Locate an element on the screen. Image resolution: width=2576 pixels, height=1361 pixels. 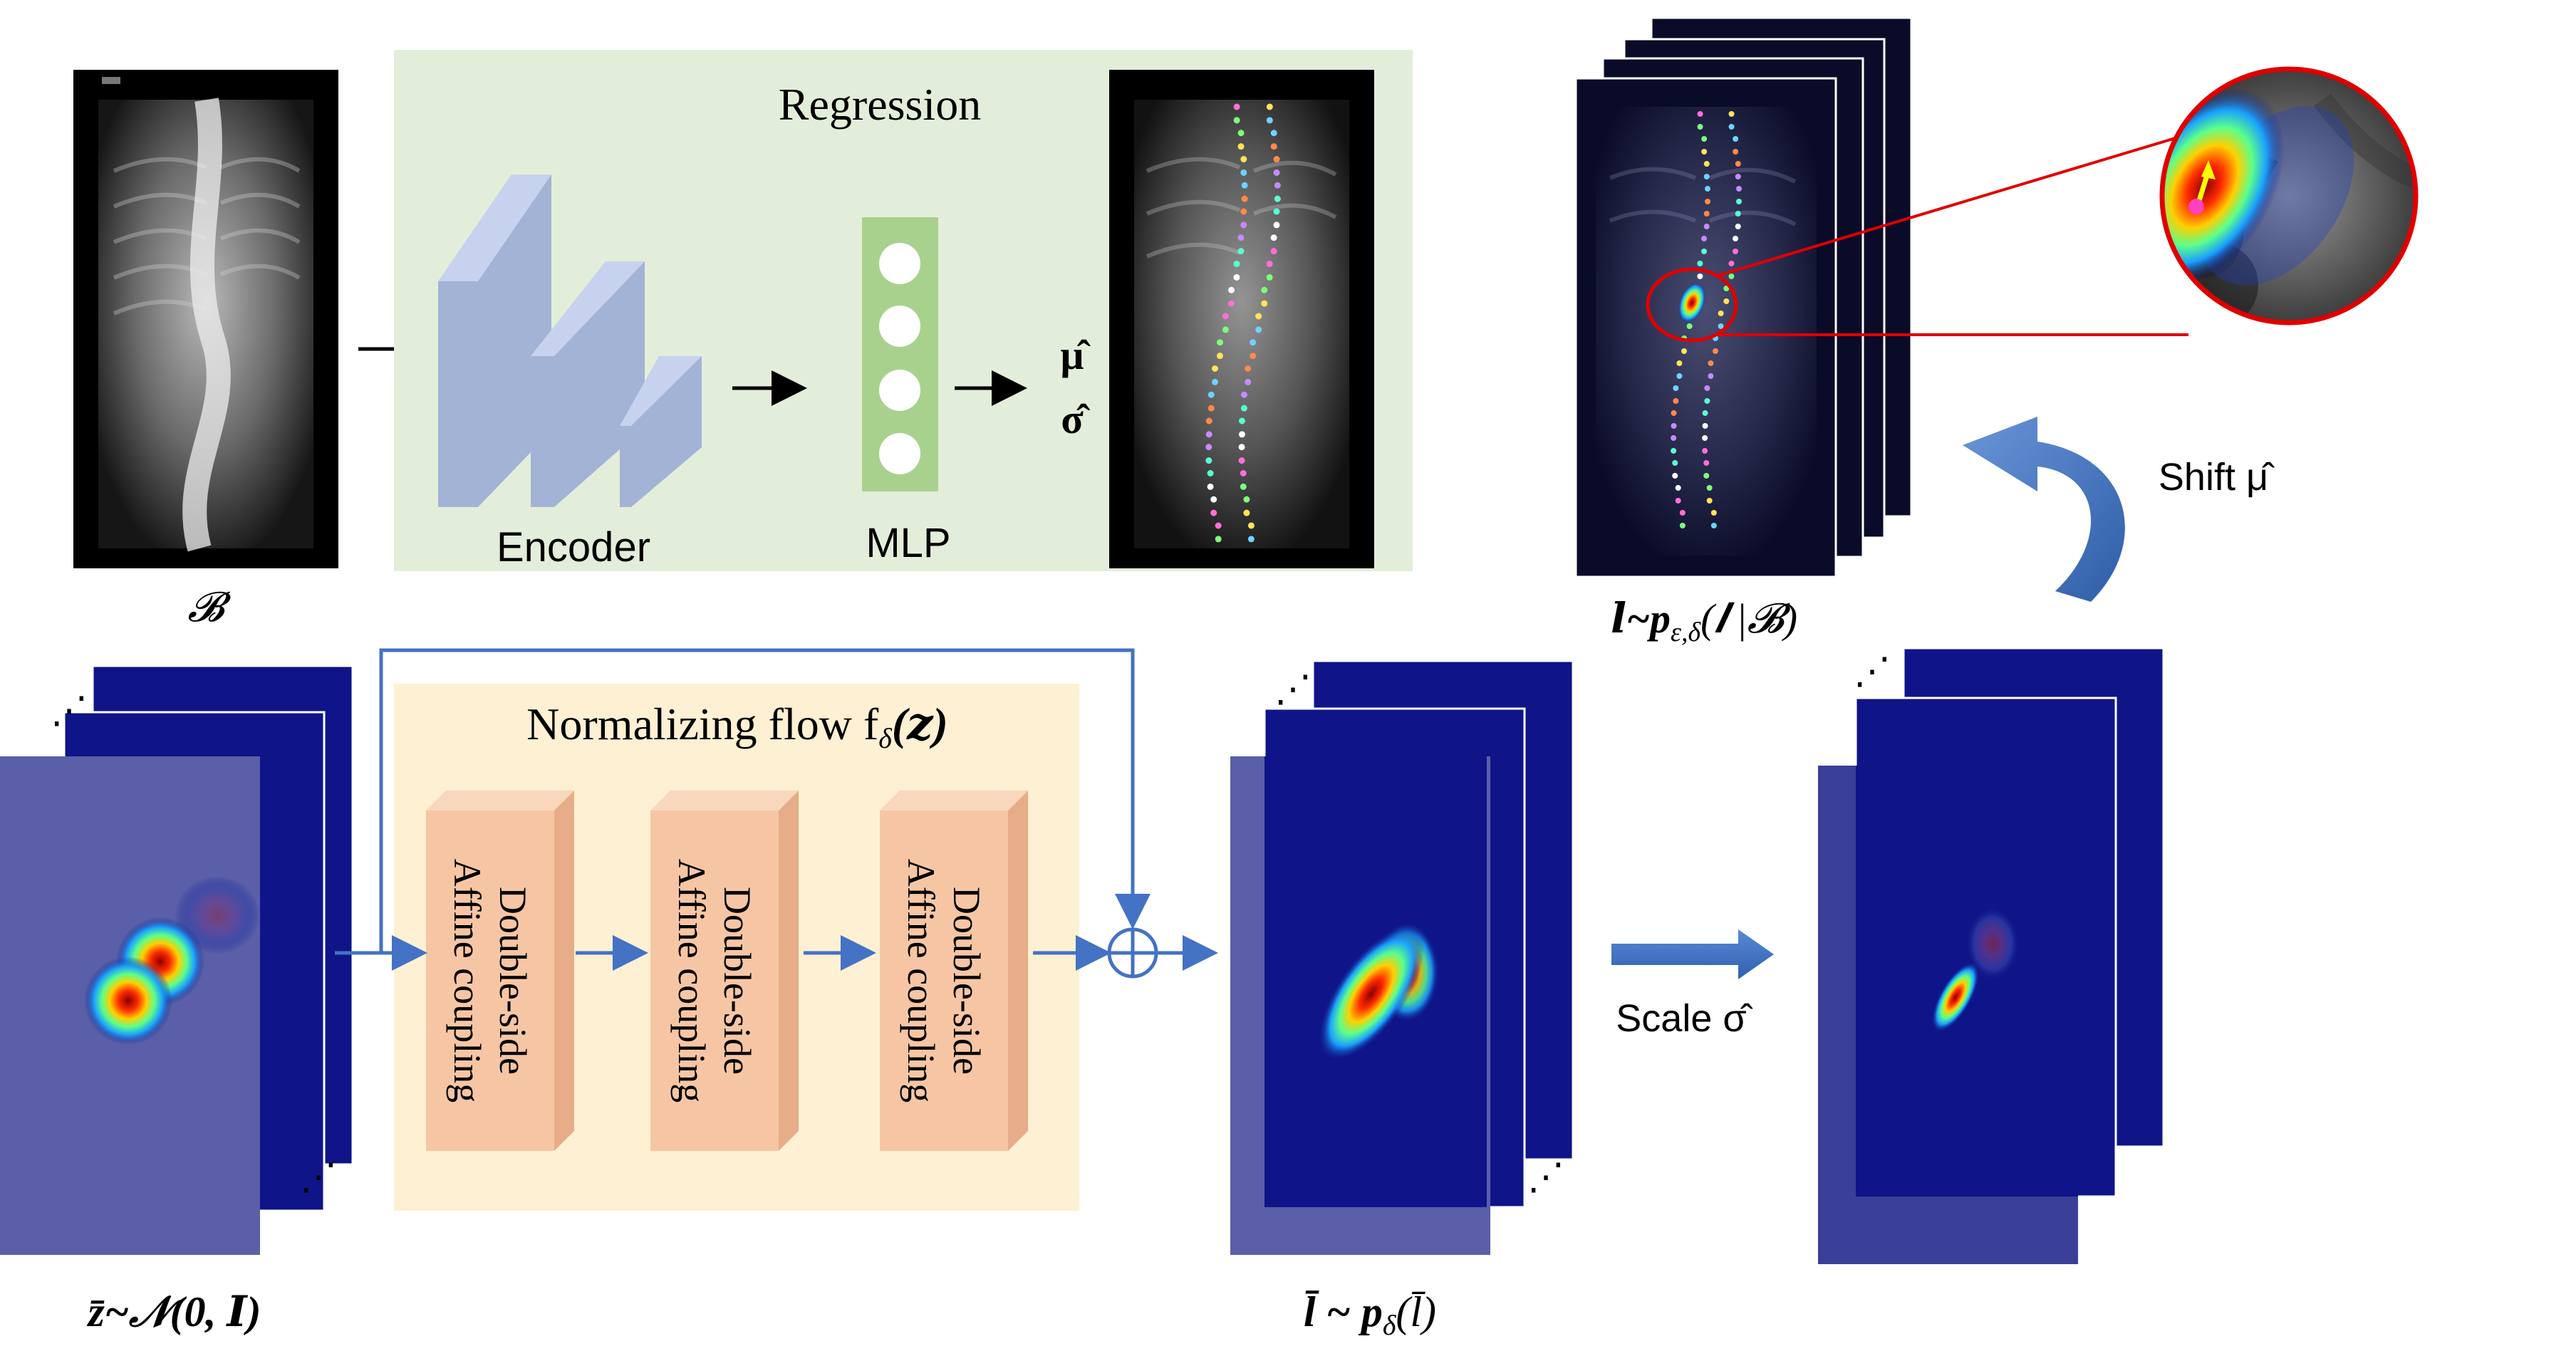
heatmap-stack is located at coordinates (1743, 297).